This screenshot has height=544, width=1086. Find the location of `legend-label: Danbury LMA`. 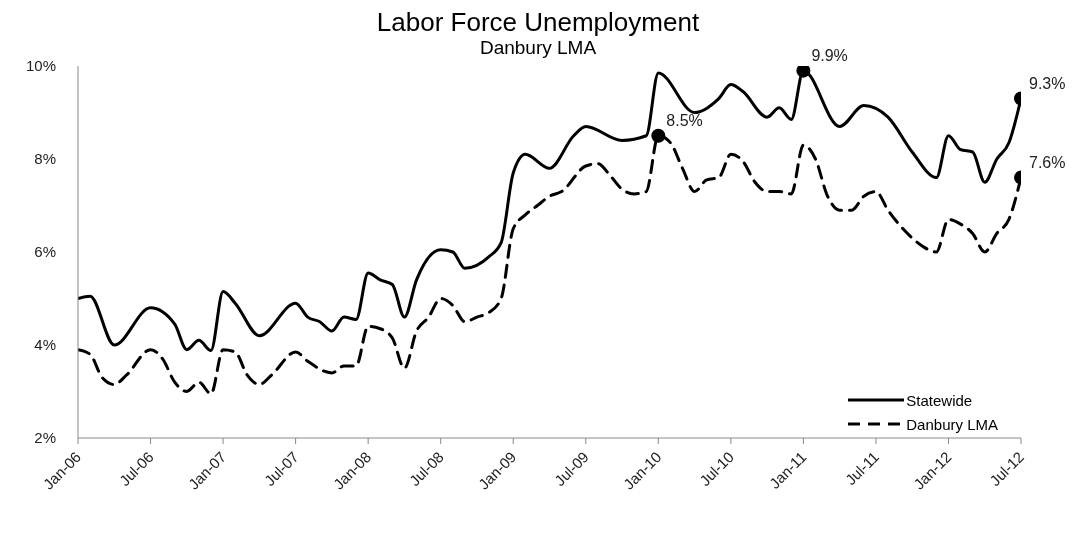

legend-label: Danbury LMA is located at coordinates (952, 424).